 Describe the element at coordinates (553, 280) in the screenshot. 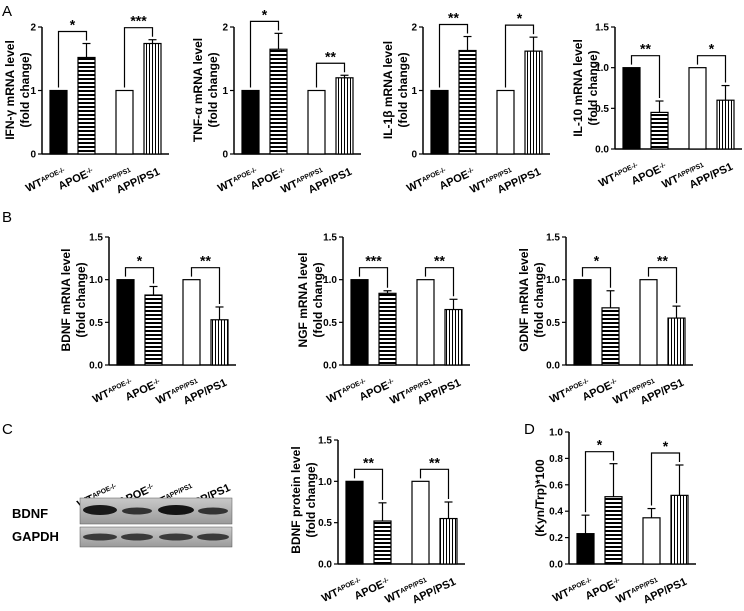

I see `gdnf-y-tick-label: 1.0` at that location.